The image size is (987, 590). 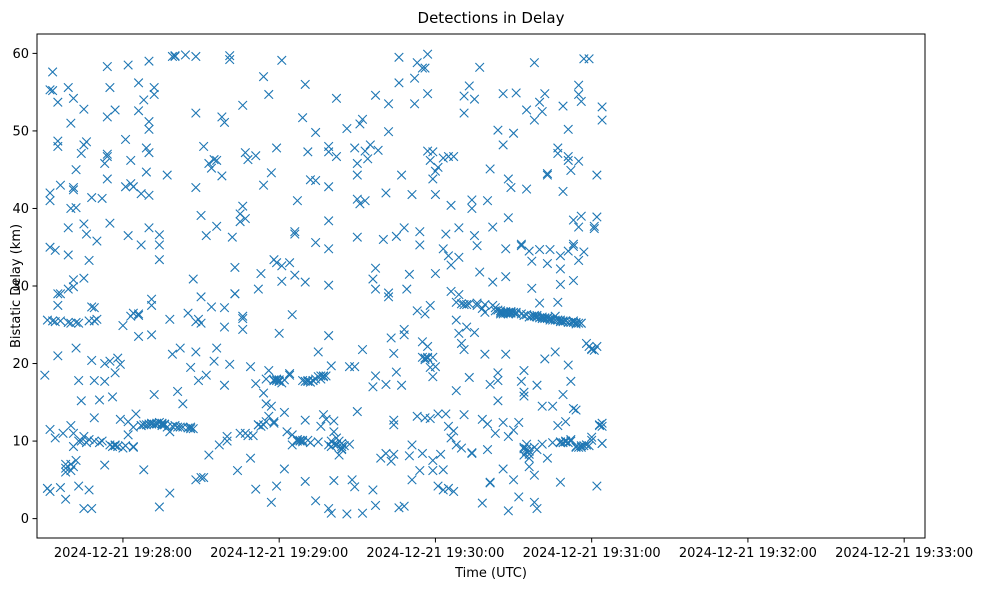 What do you see at coordinates (20, 131) in the screenshot?
I see `y-tick-label: 50` at bounding box center [20, 131].